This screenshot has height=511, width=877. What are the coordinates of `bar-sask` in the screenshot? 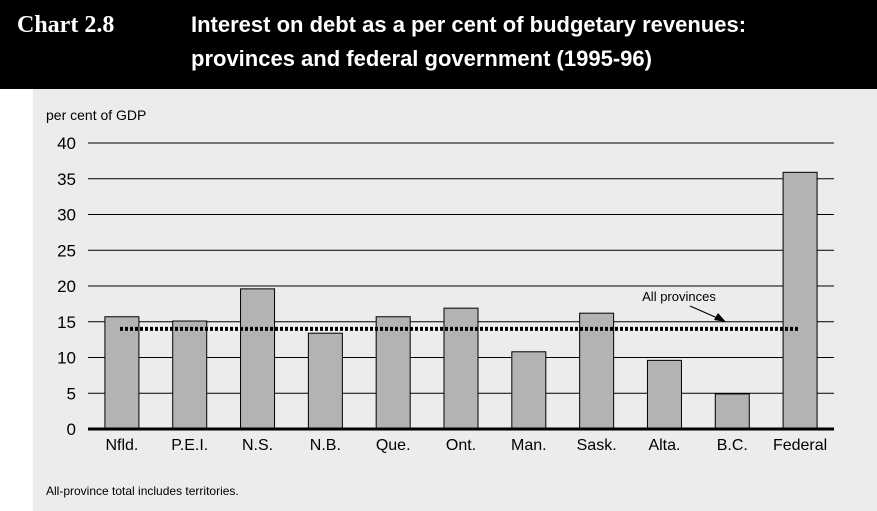 It's located at (597, 371).